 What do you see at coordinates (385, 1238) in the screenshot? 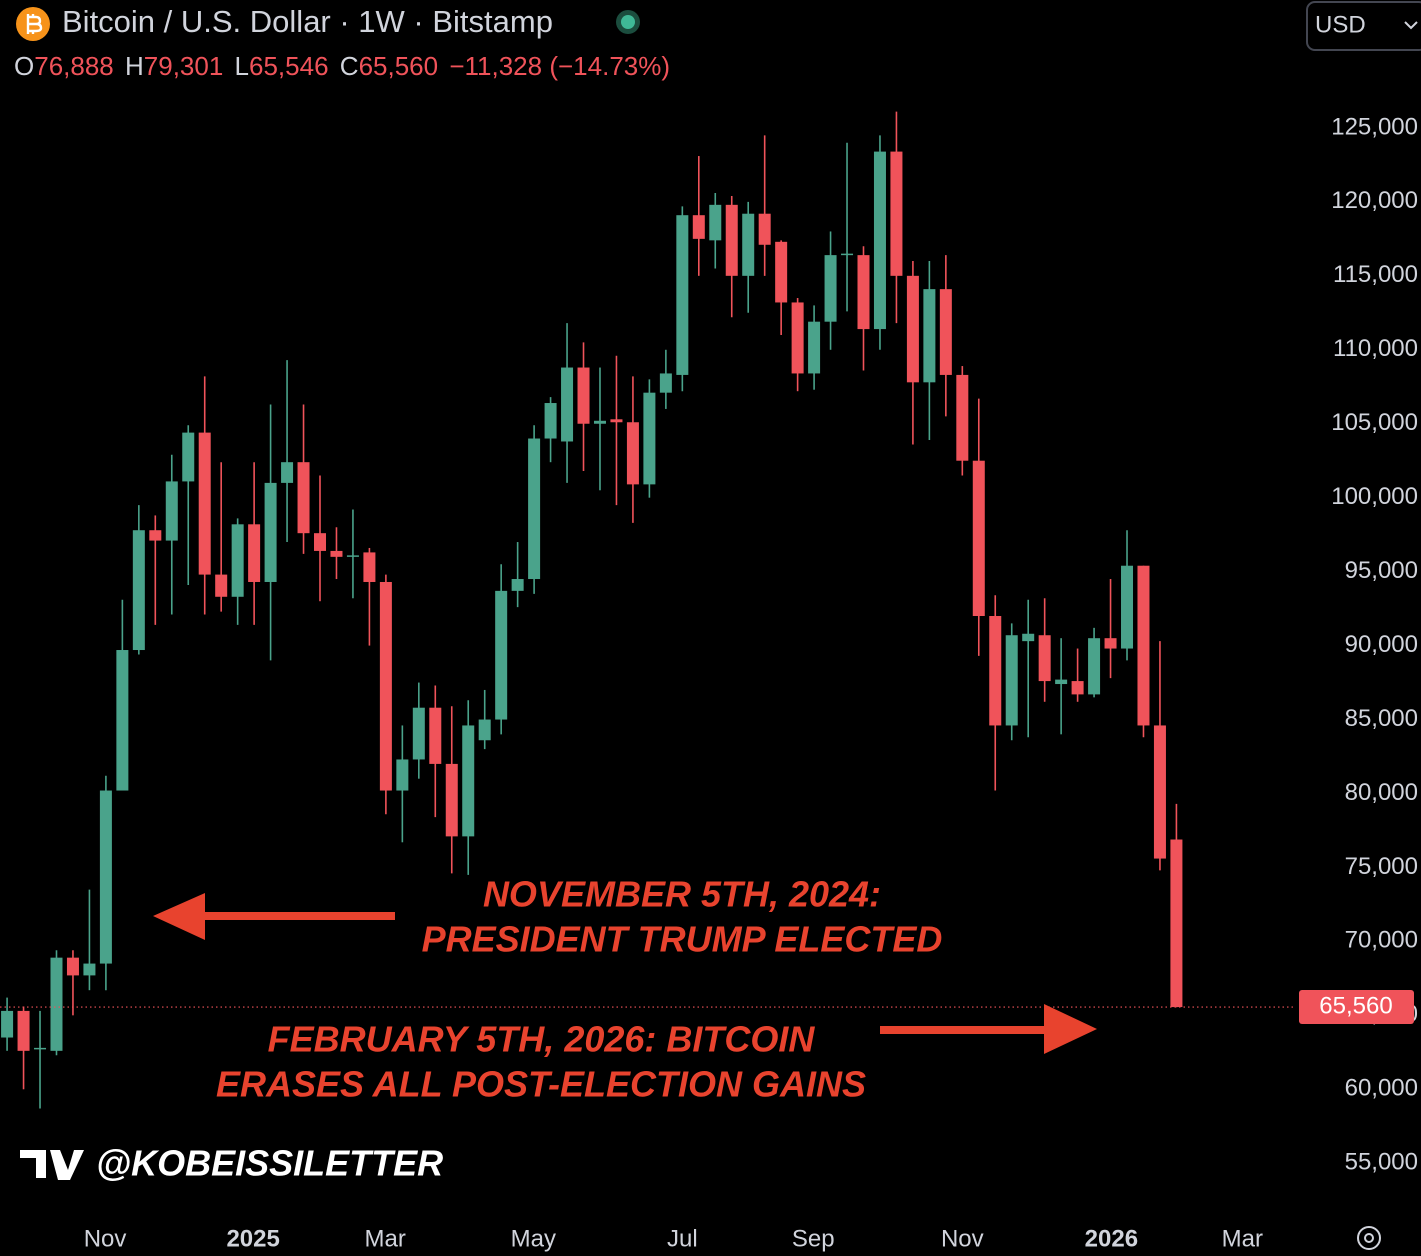
I see `x-tick-label: Mar` at bounding box center [385, 1238].